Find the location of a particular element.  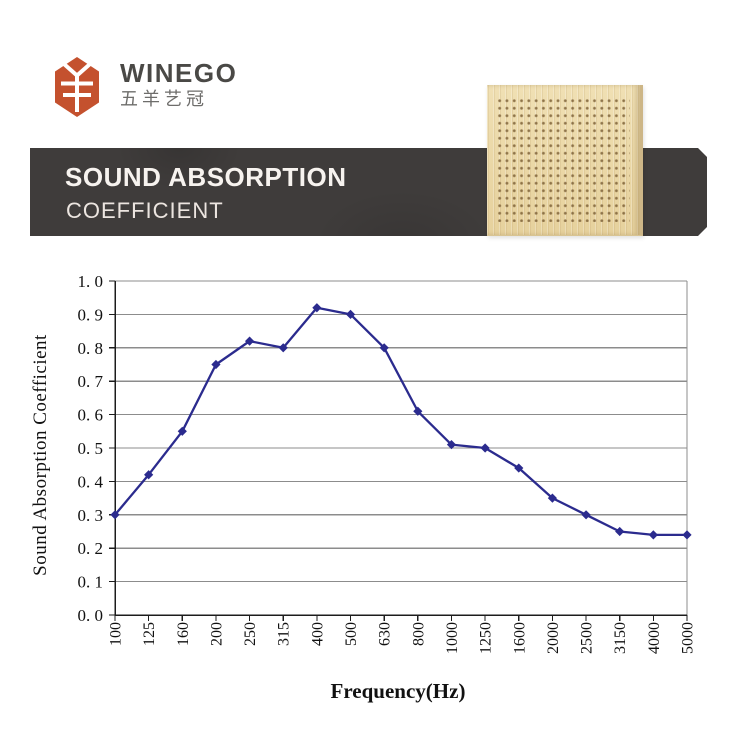

y-tick-label: 0. 1 is located at coordinates (91, 582).